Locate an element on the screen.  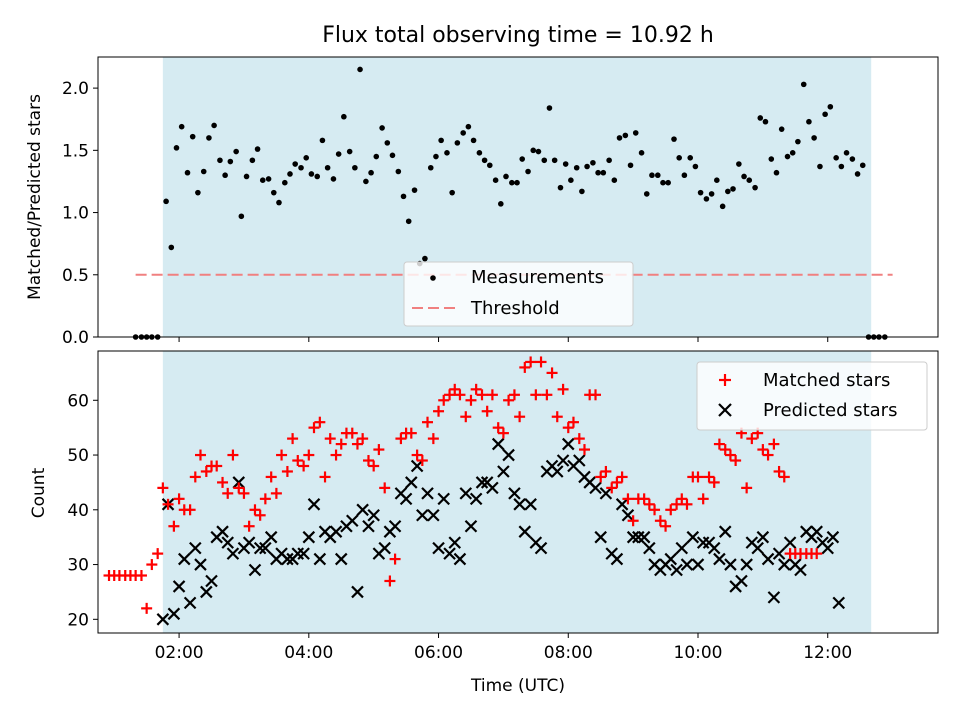
y-tick-label: 20 is located at coordinates (78, 620).